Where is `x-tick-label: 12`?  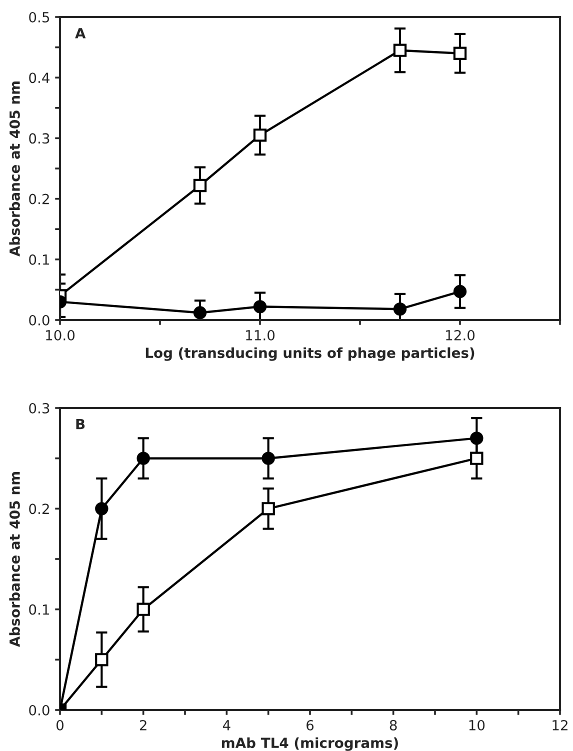 x-tick-label: 12 is located at coordinates (560, 725).